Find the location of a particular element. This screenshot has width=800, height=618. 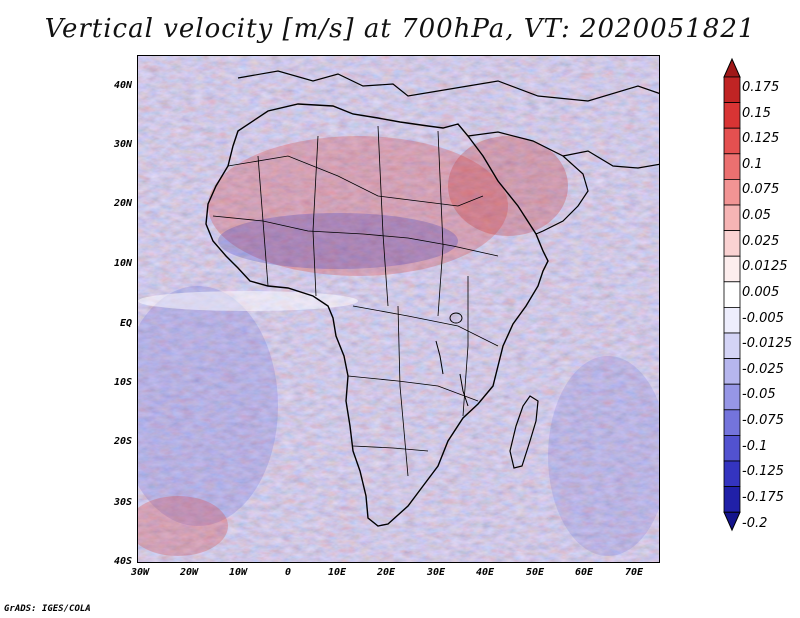

cb-label-neg0025: -0.025 is located at coordinates (763, 369).